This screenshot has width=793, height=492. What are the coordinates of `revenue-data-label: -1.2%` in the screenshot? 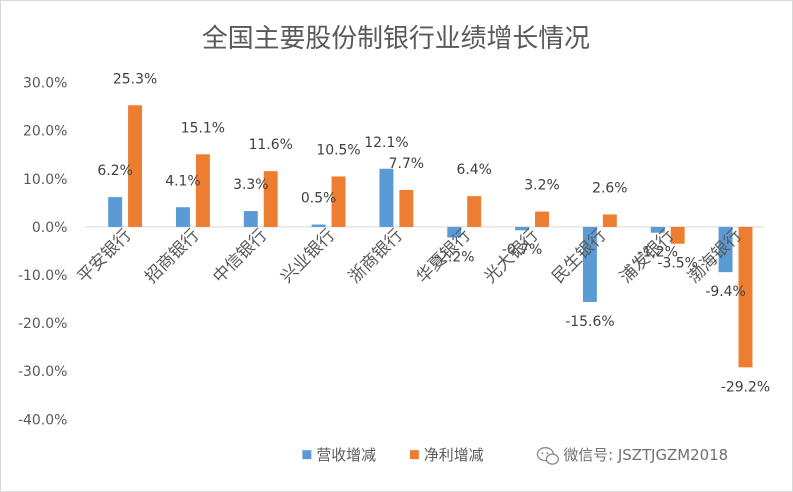 It's located at (658, 253).